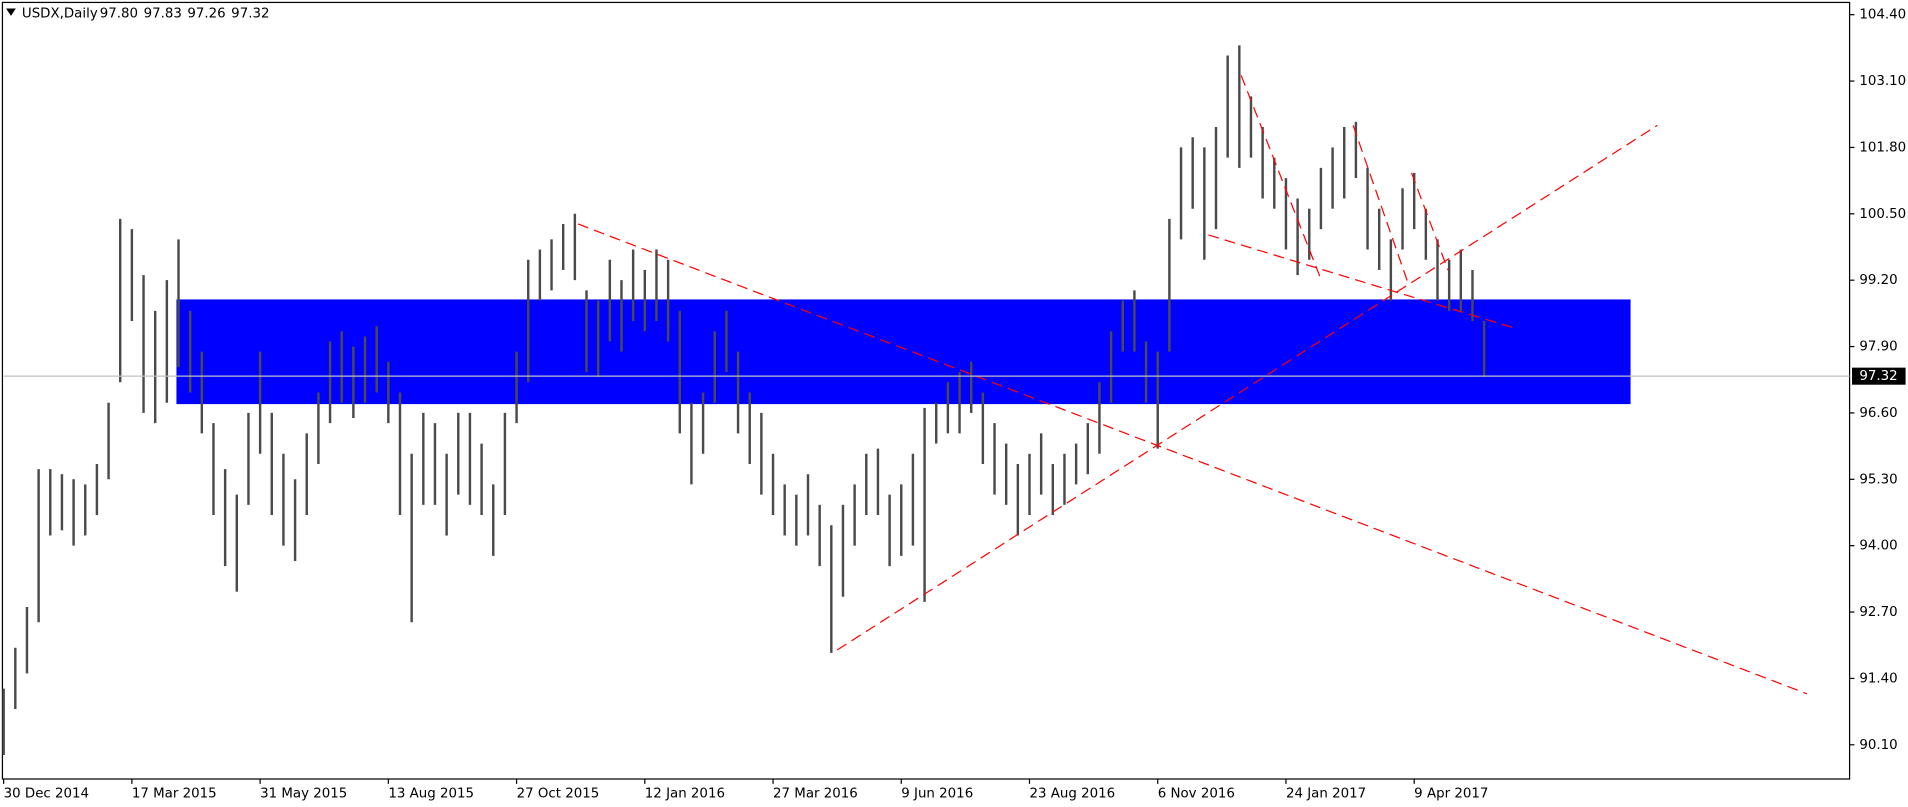 The width and height of the screenshot is (1908, 807). What do you see at coordinates (903, 352) in the screenshot?
I see `zone` at bounding box center [903, 352].